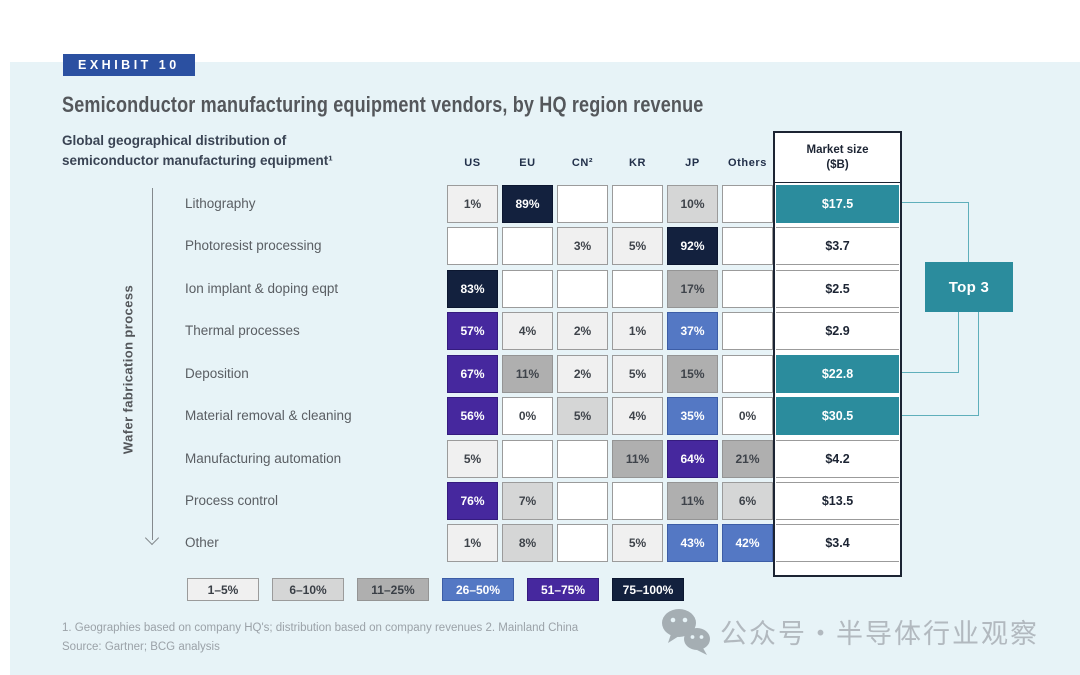 This screenshot has width=1080, height=675. I want to click on exhibit-badge: EXHIBIT 10, so click(129, 65).